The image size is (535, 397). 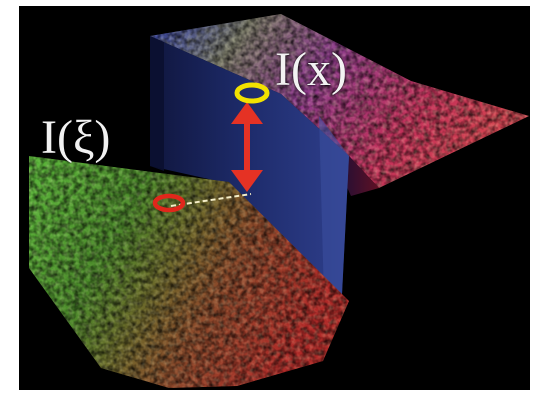 I want to click on projection-dashed-line, so click(x=211, y=200).